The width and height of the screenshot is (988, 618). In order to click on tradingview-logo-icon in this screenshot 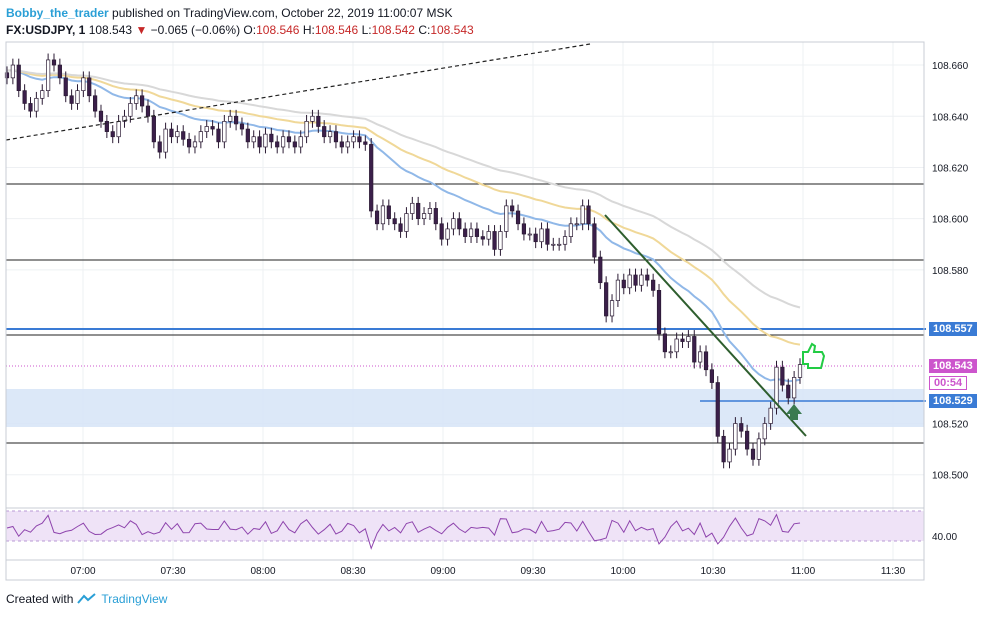, I will do `click(87, 598)`.